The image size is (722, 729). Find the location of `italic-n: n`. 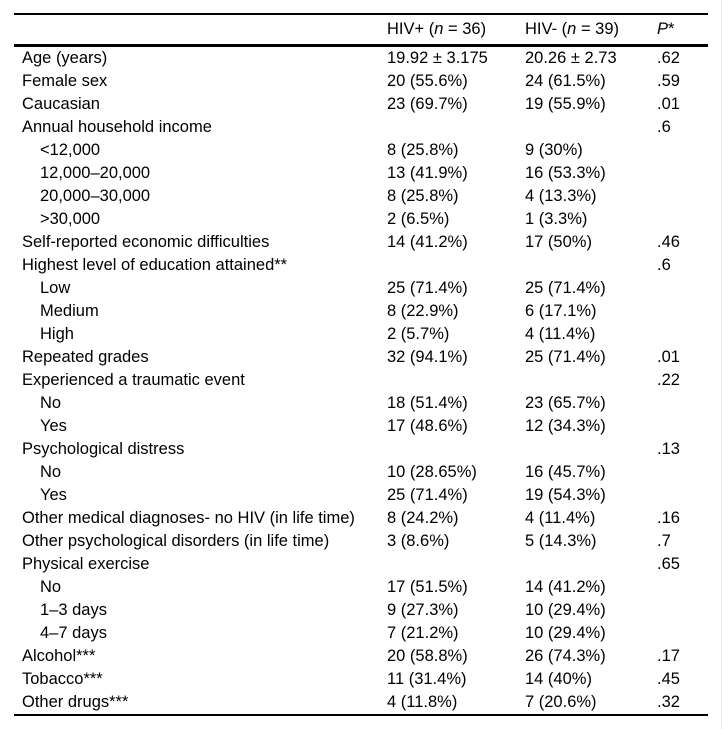

italic-n: n is located at coordinates (439, 29).